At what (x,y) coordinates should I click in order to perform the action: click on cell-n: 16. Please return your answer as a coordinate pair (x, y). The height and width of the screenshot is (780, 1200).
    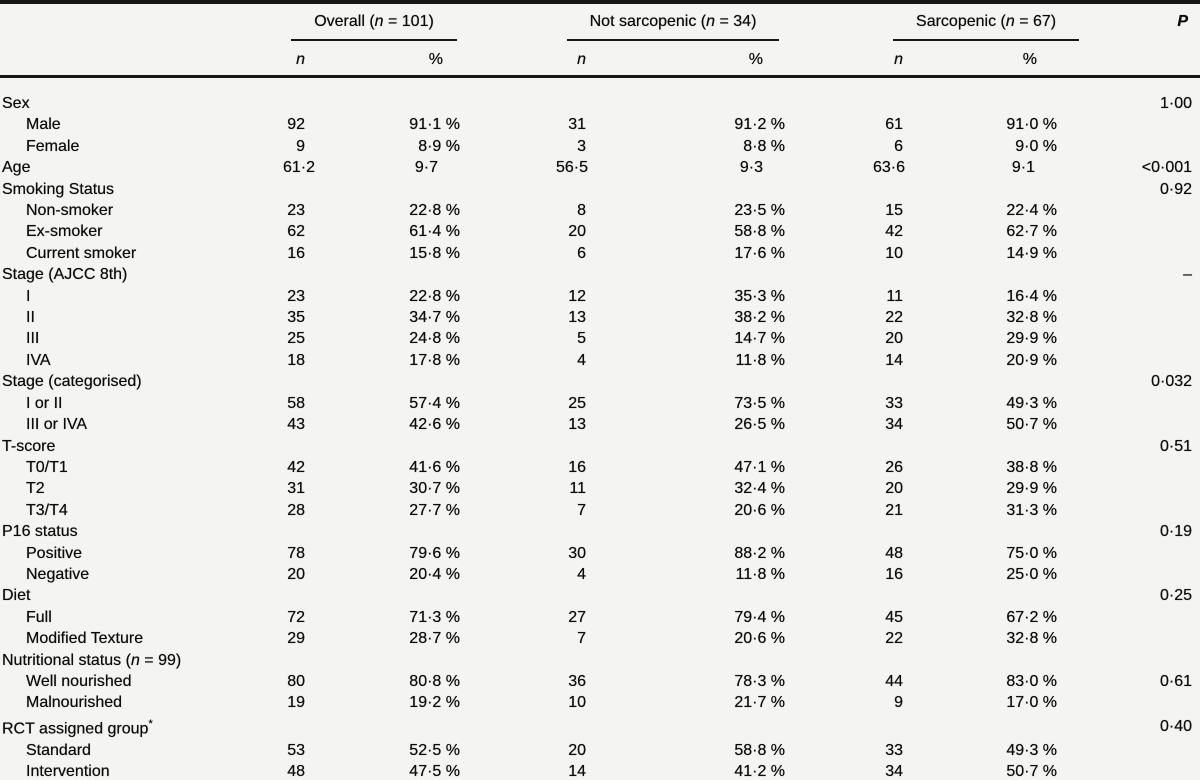
    Looking at the image, I should click on (894, 574).